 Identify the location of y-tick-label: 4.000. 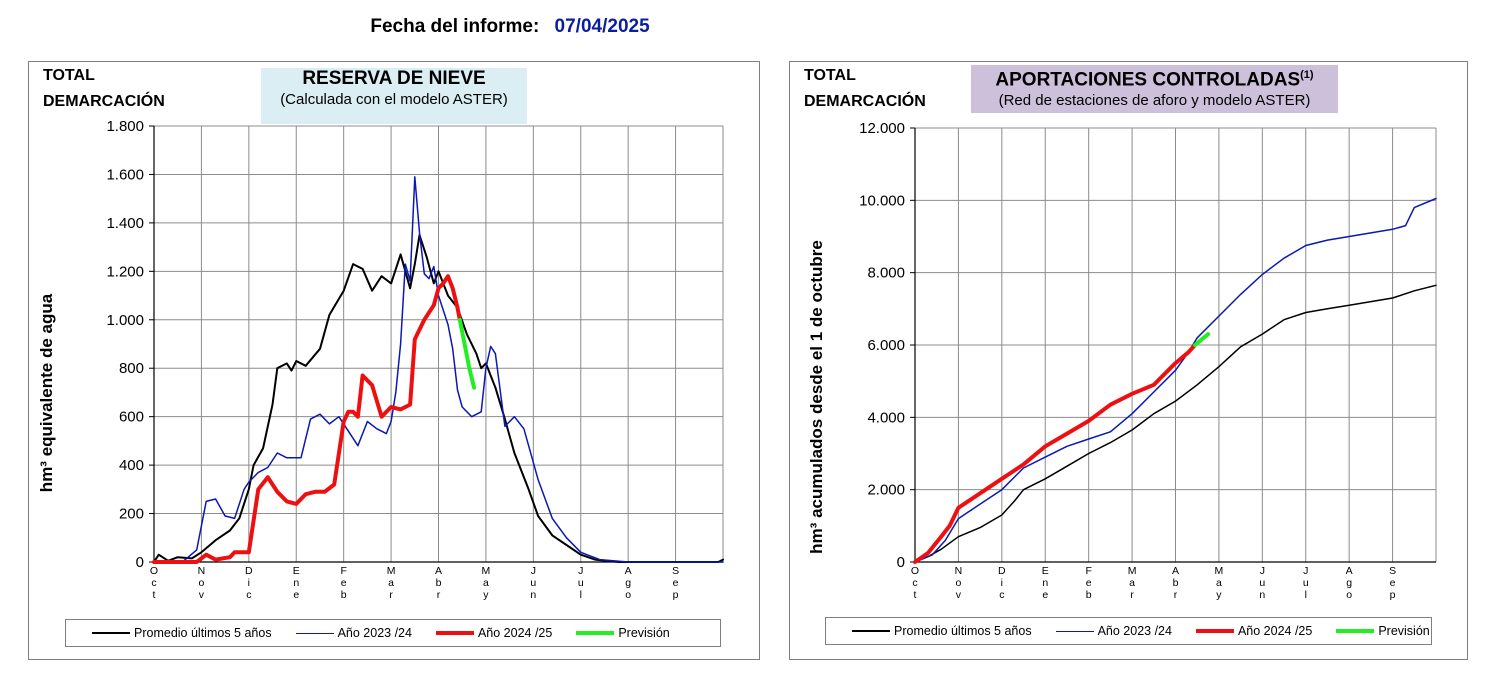
(886, 417).